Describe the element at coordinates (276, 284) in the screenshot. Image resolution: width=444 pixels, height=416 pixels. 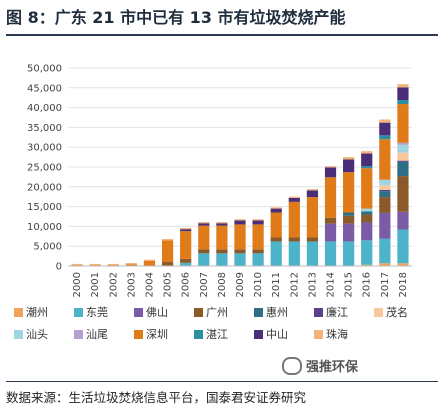
I see `x-tick-label: 2011` at that location.